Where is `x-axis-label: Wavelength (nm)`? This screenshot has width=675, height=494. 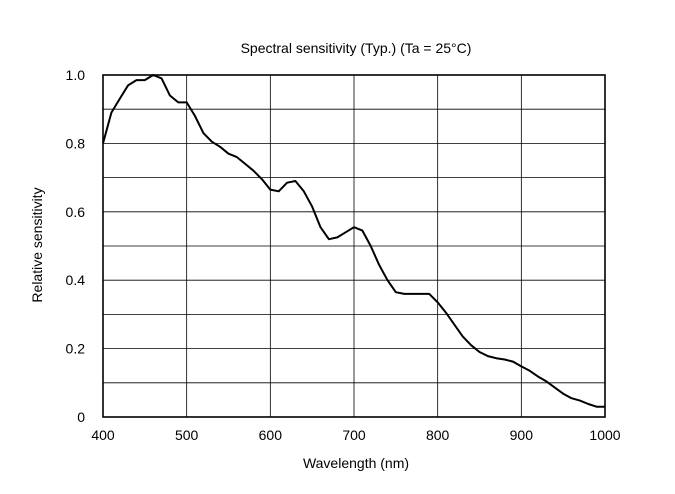 x-axis-label: Wavelength (nm) is located at coordinates (356, 463).